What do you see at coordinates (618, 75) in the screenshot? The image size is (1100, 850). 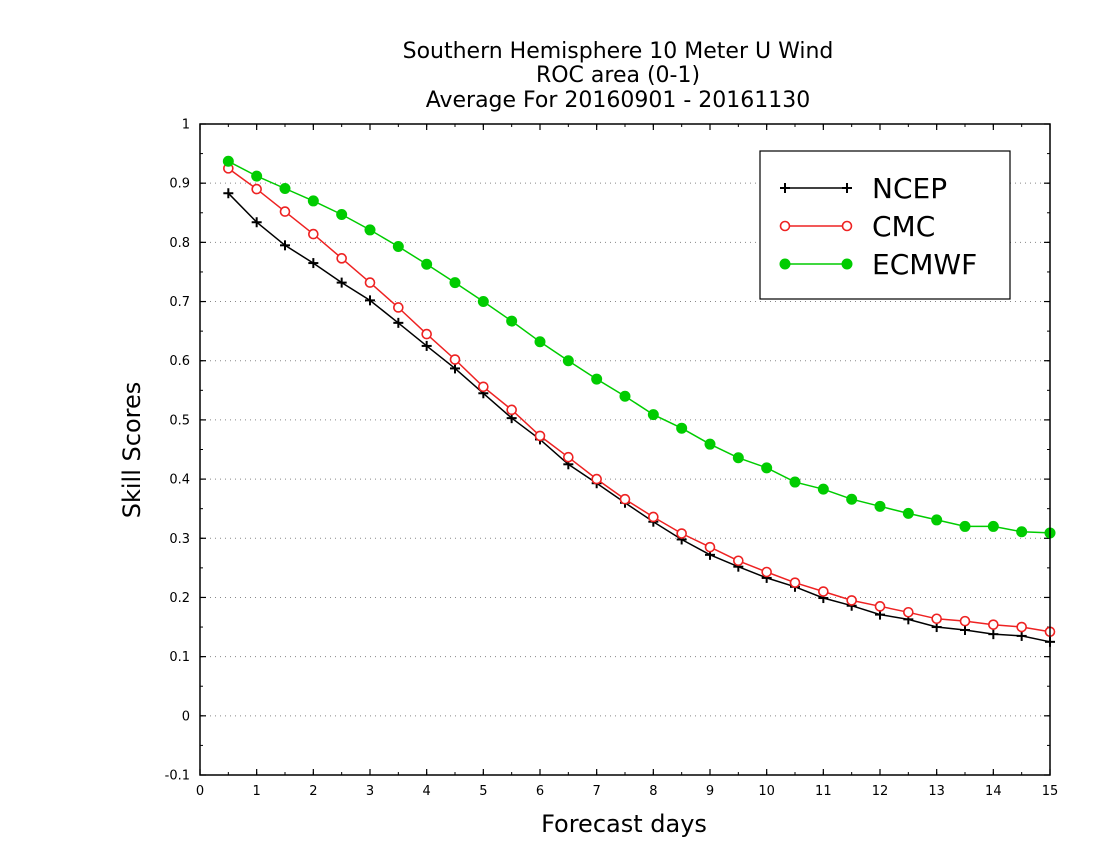 I see `chart-title-line-2: ROC area (0-1)` at bounding box center [618, 75].